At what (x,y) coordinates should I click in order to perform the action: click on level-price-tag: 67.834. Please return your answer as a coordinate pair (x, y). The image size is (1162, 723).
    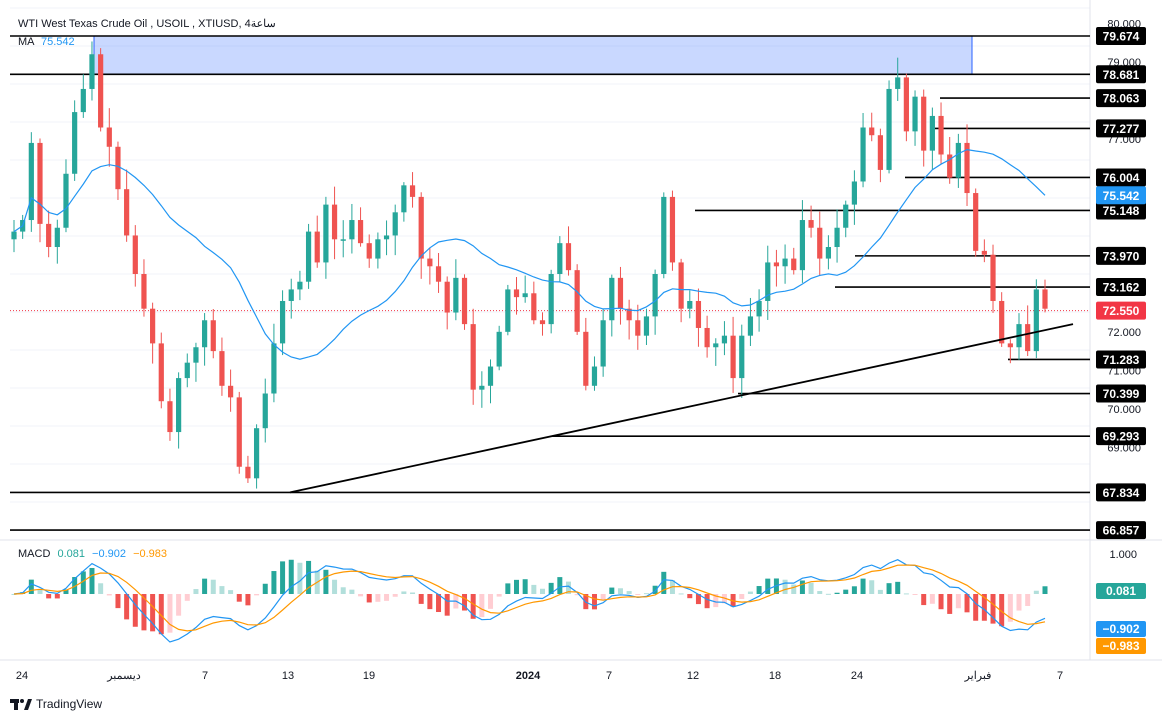
    Looking at the image, I should click on (1121, 492).